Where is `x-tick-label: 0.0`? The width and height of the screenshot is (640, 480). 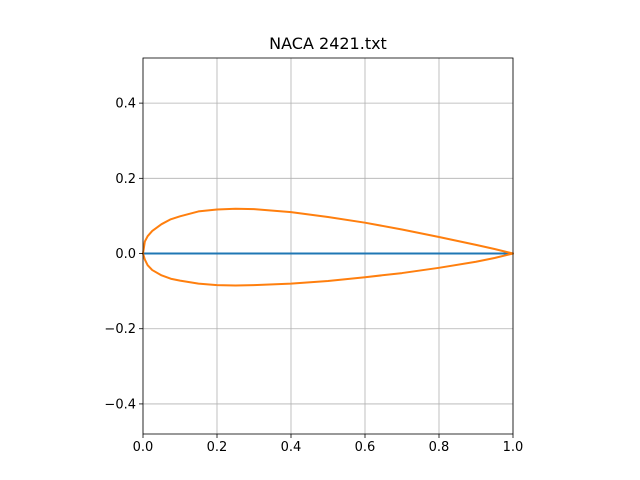
x-tick-label: 0.0 is located at coordinates (143, 447).